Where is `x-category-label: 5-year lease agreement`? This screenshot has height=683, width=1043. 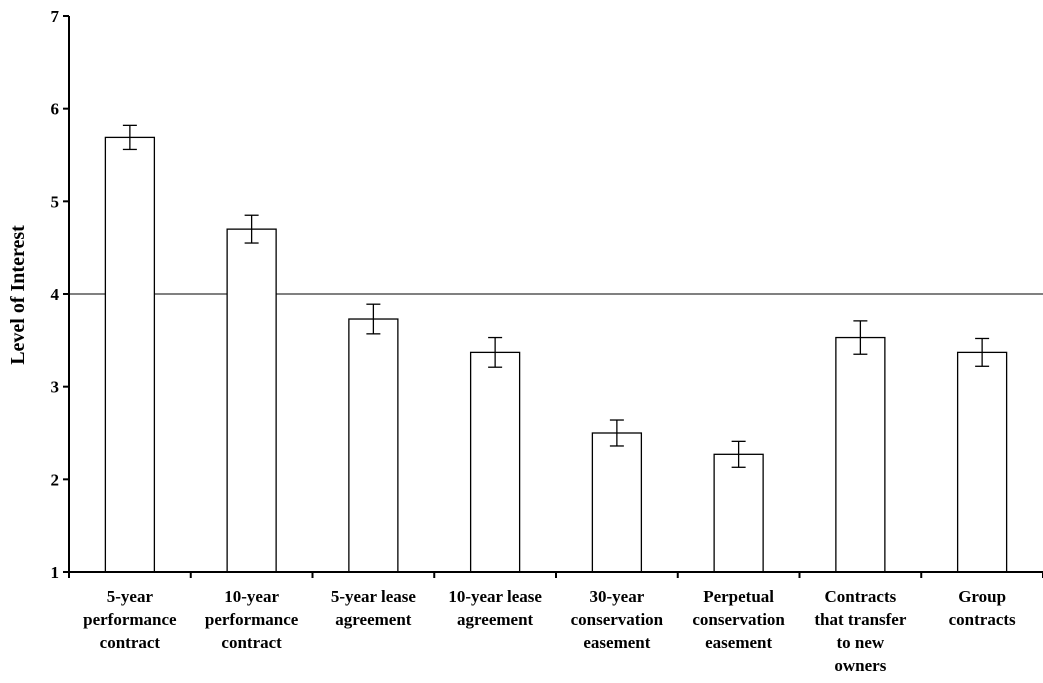 x-category-label: 5-year lease agreement is located at coordinates (374, 608).